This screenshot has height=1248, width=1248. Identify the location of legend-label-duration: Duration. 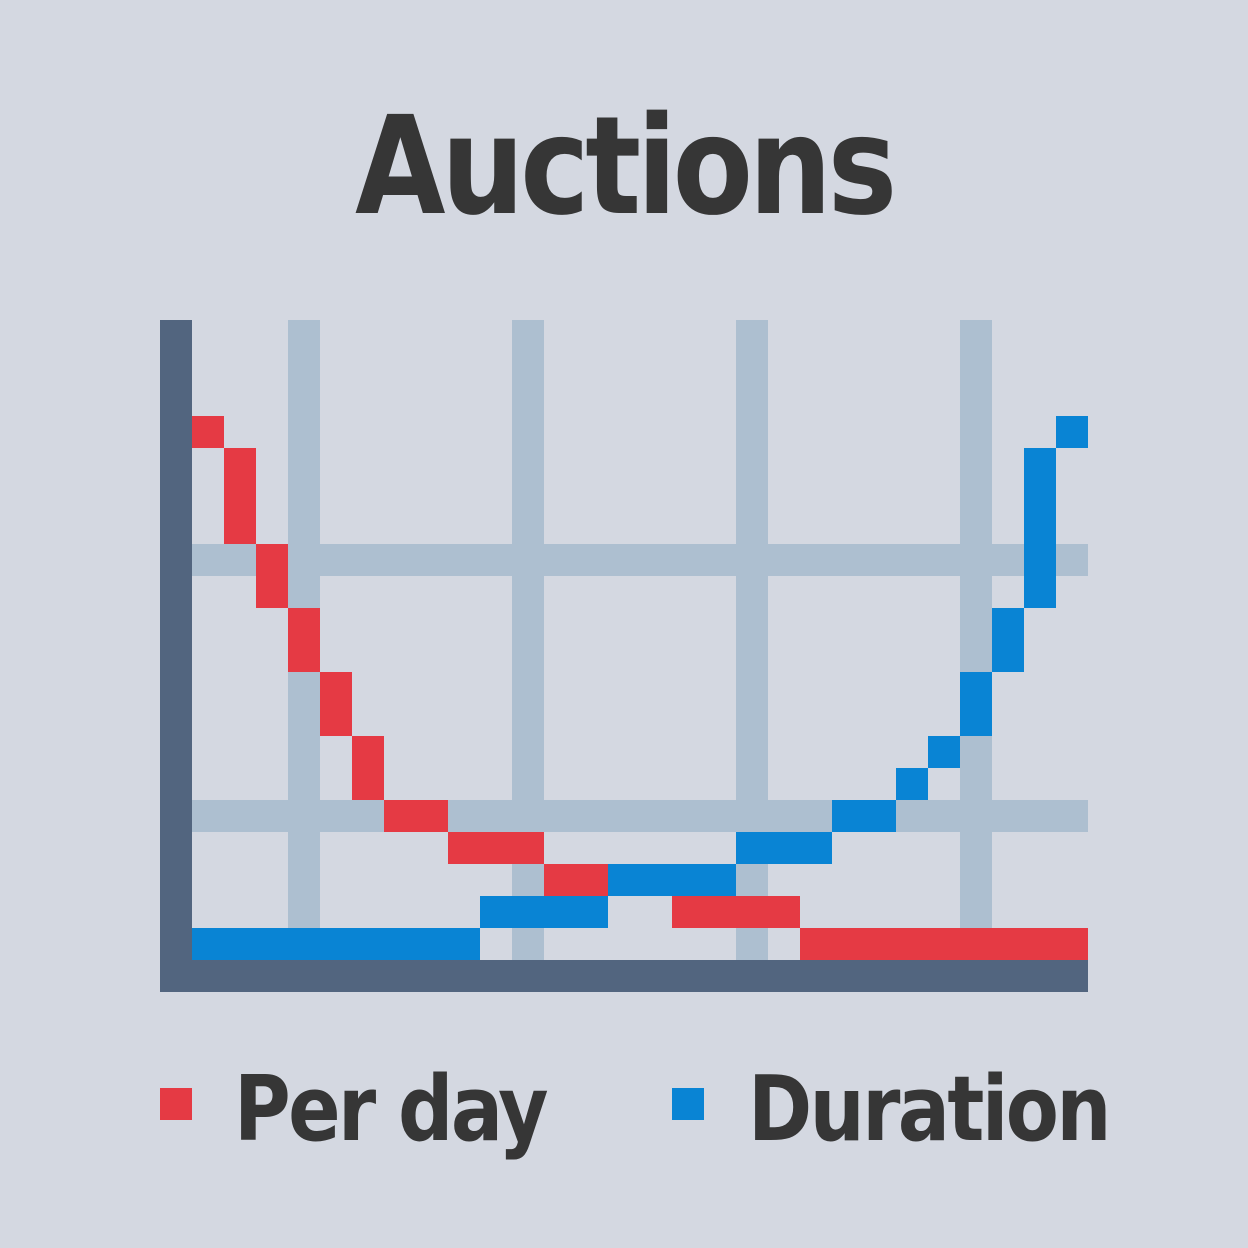
(929, 1109).